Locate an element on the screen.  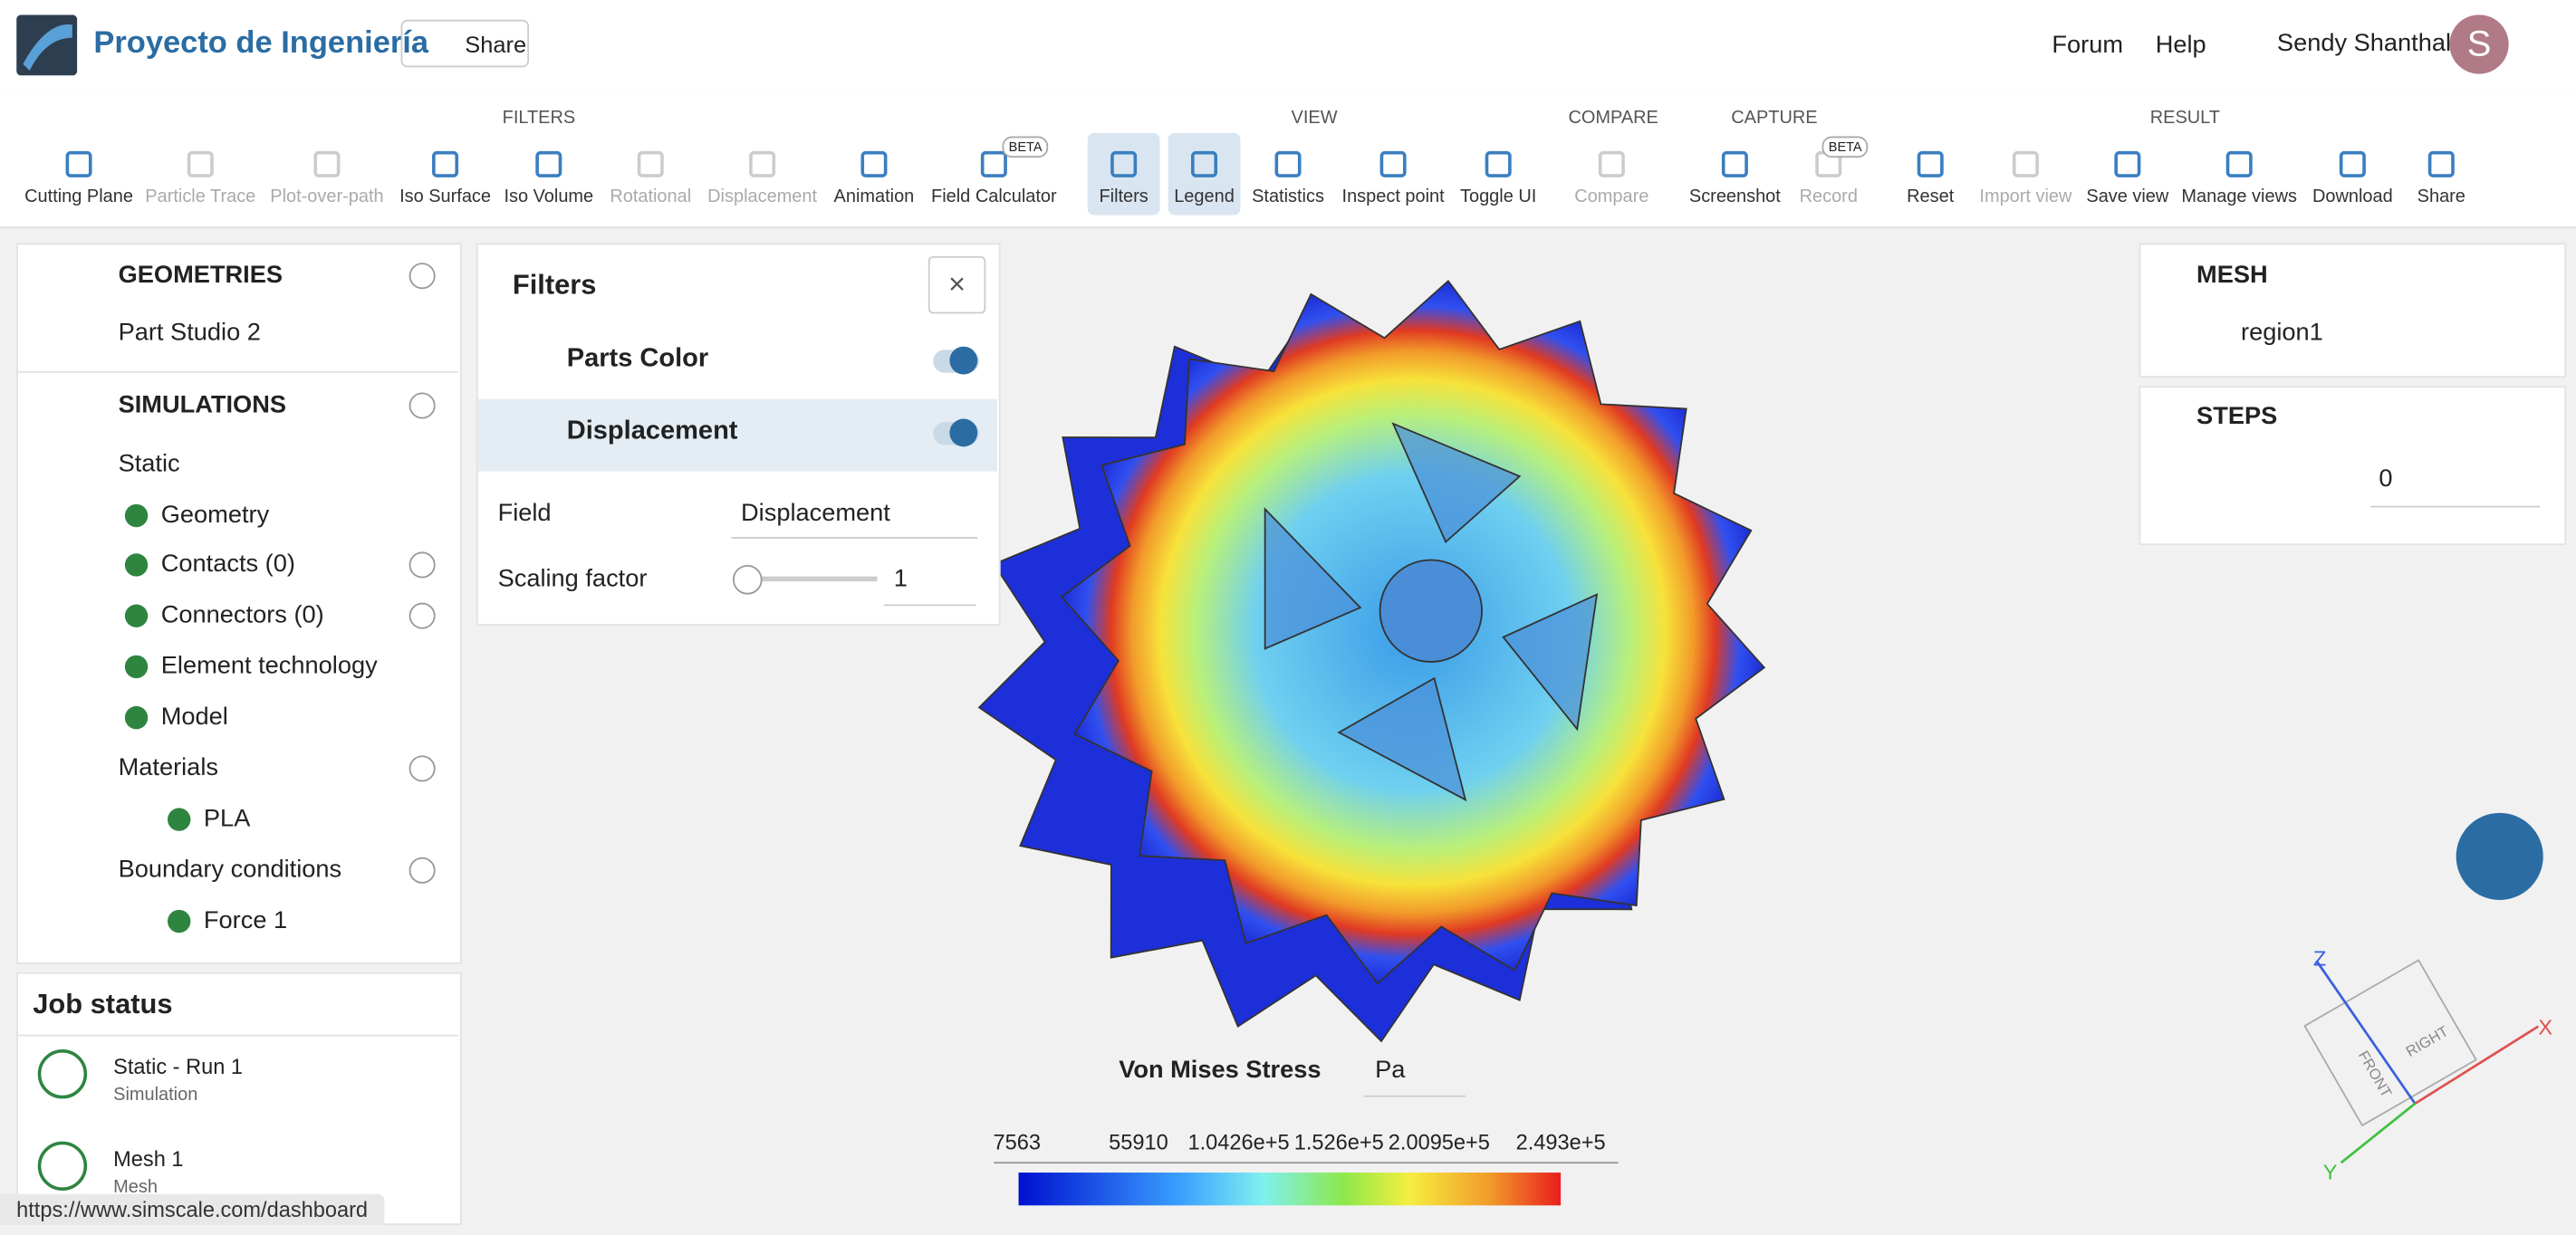
axis-label: Z is located at coordinates (2319, 959).